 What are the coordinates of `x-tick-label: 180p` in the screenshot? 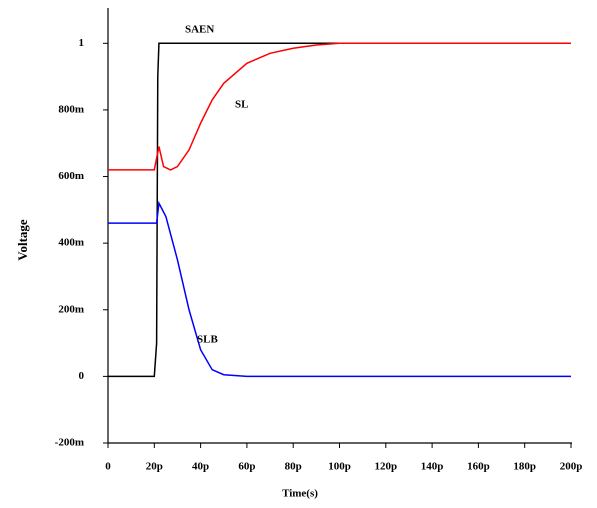 It's located at (524, 467).